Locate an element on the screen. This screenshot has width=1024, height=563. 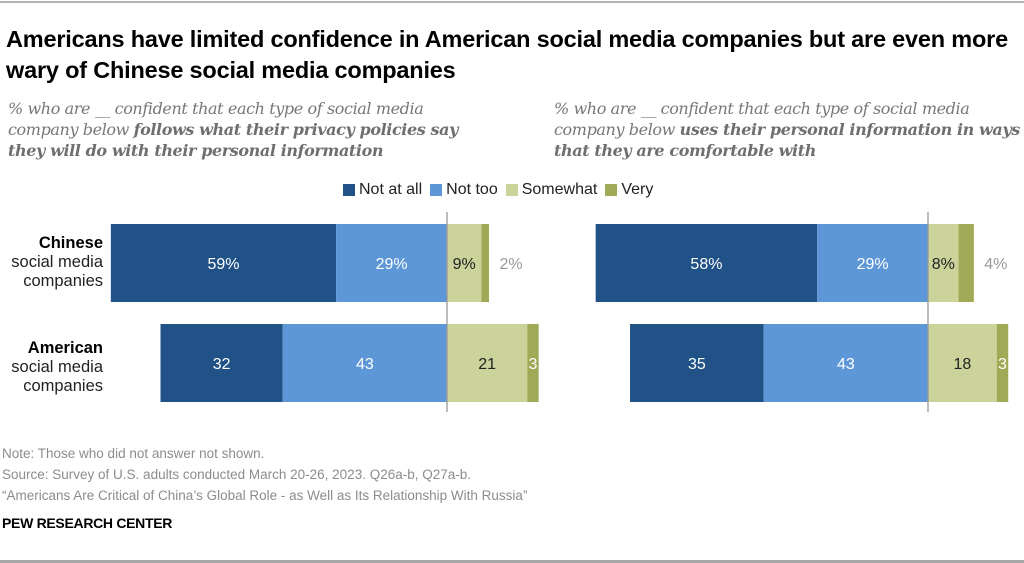
data-label: 8% is located at coordinates (943, 264).